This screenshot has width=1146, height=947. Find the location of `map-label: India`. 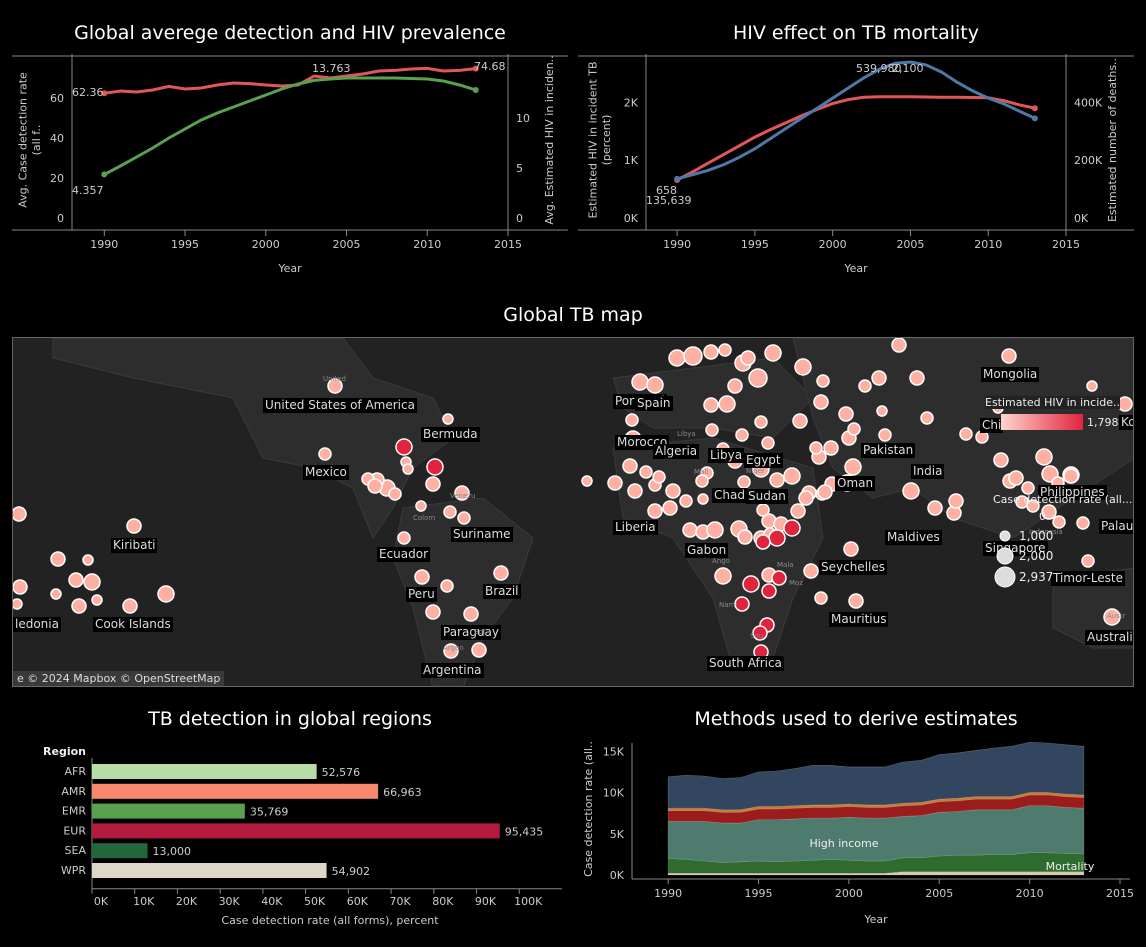

map-label: India is located at coordinates (928, 471).